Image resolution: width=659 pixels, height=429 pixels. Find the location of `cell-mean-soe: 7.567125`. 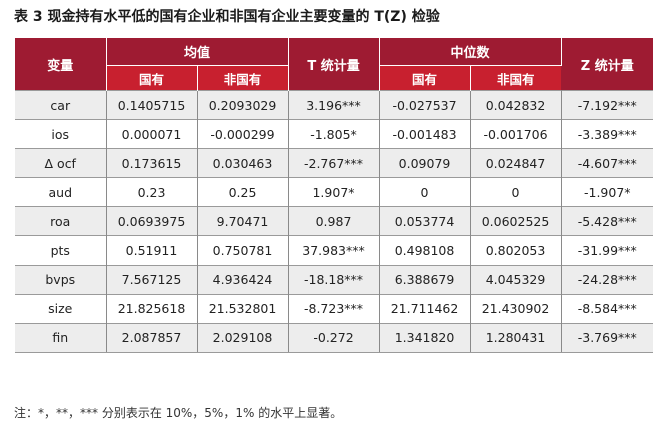

cell-mean-soe: 7.567125 is located at coordinates (152, 279).